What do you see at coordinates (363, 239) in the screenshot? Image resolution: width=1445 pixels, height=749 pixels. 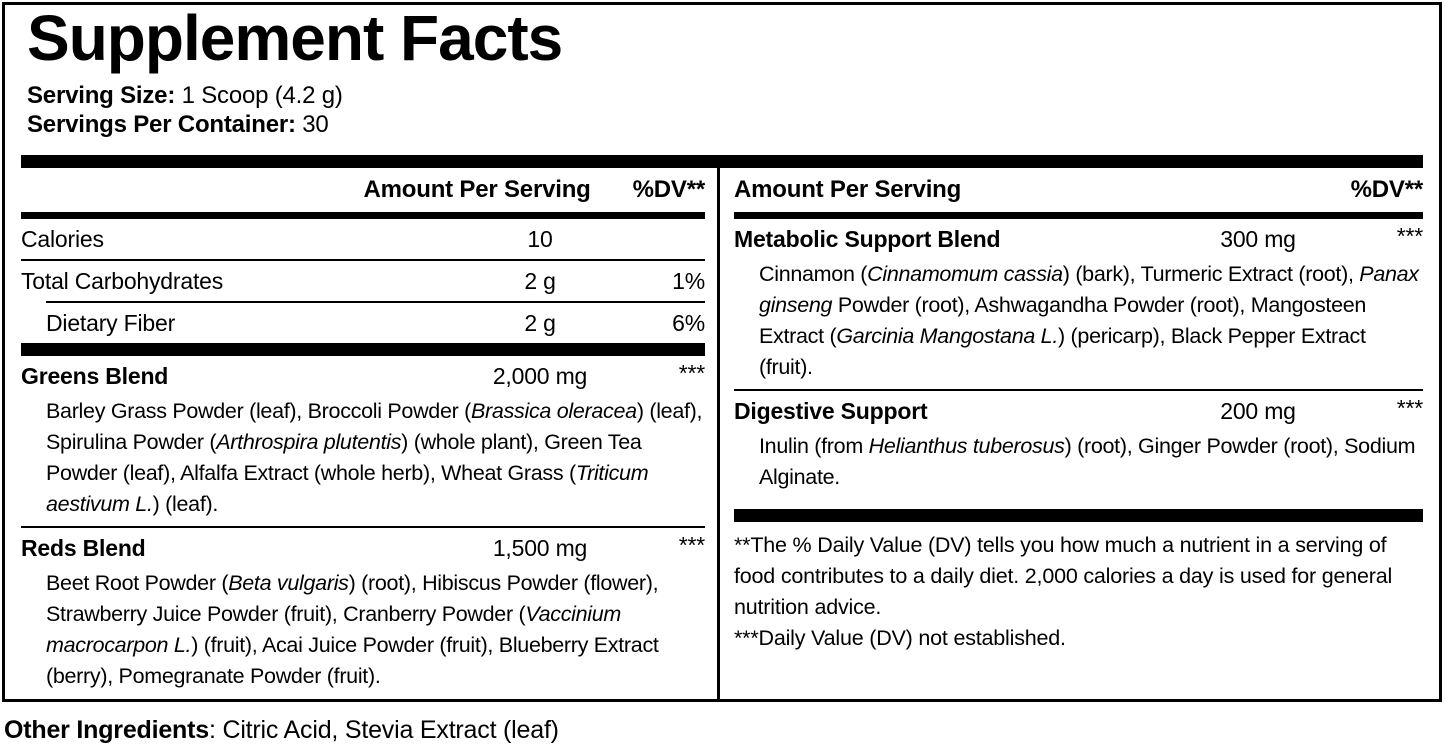 I see `nutrient-row-calories: Calories 10` at bounding box center [363, 239].